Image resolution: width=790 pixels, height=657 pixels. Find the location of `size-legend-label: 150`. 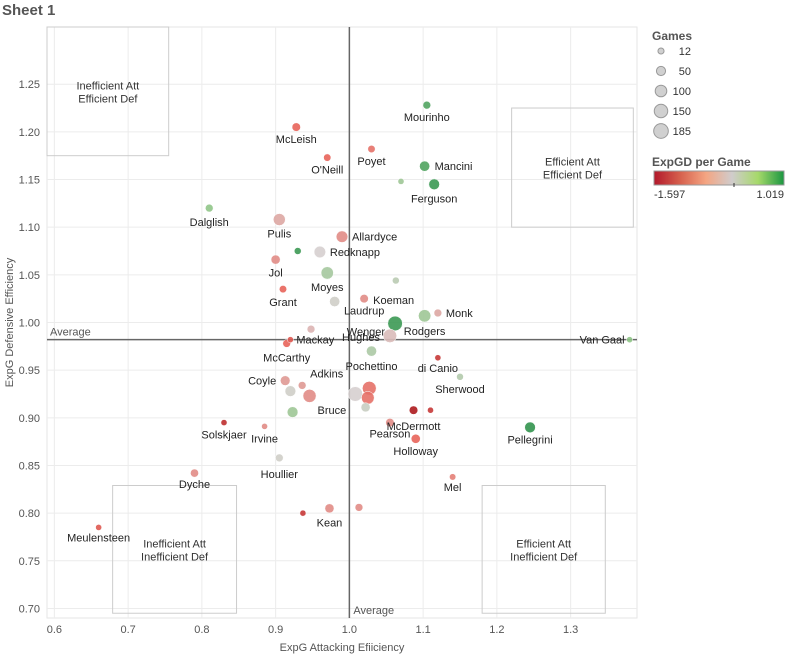

size-legend-label: 150 is located at coordinates (682, 112).